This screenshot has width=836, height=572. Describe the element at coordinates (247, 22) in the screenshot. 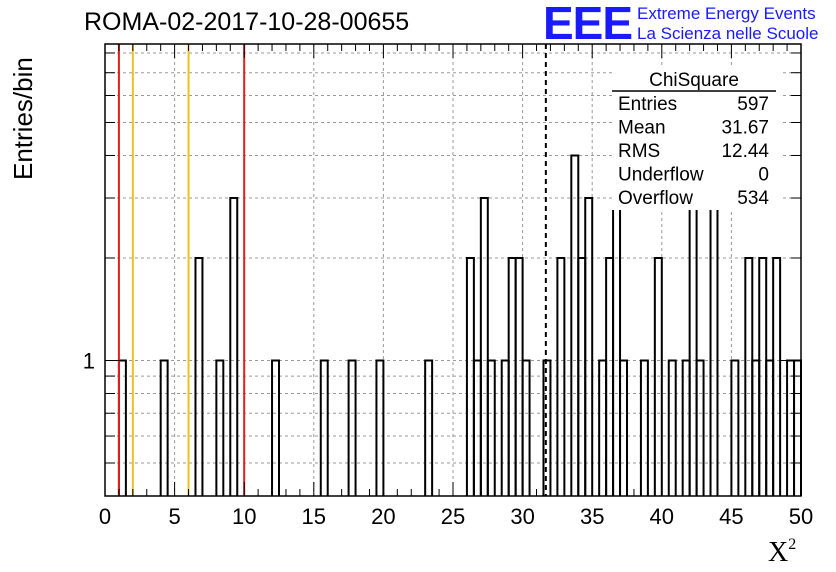

I see `run-title: ROMA-02-2017-10-28-00655` at that location.